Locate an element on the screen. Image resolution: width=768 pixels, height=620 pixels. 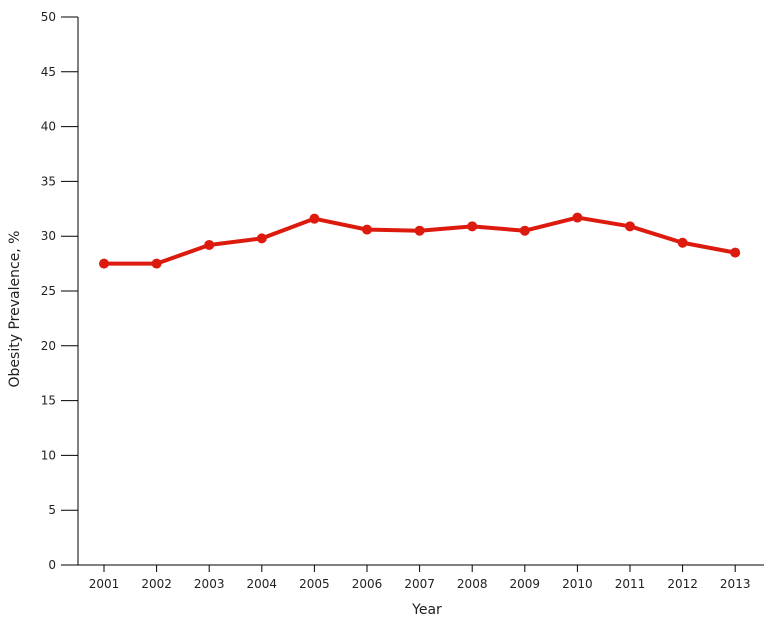
x-tick-label: 2002 is located at coordinates (156, 584).